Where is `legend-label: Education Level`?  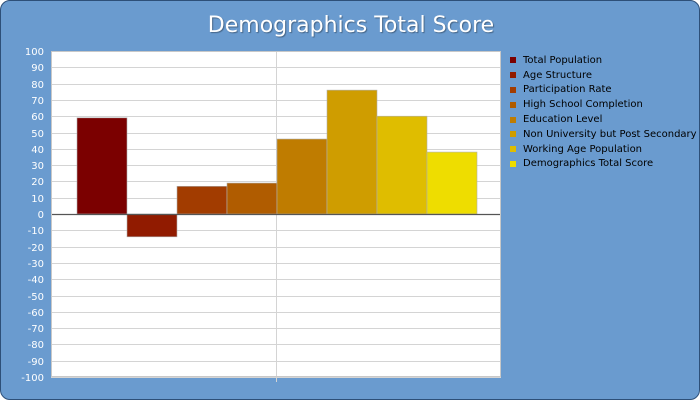 legend-label: Education Level is located at coordinates (563, 120).